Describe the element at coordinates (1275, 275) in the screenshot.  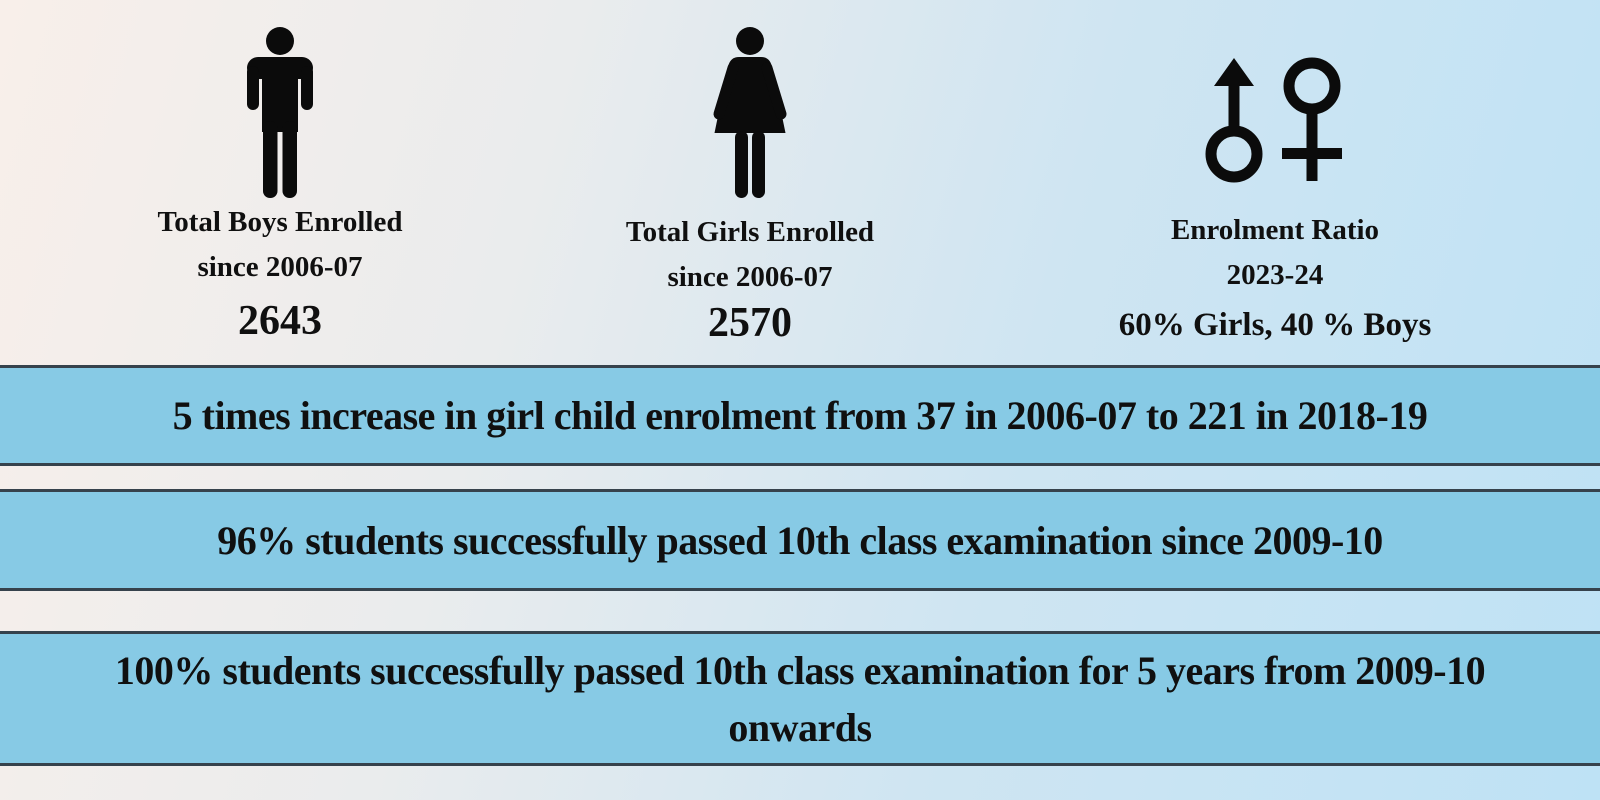
I see `stat-ratio-label-line2: 2023-24` at that location.